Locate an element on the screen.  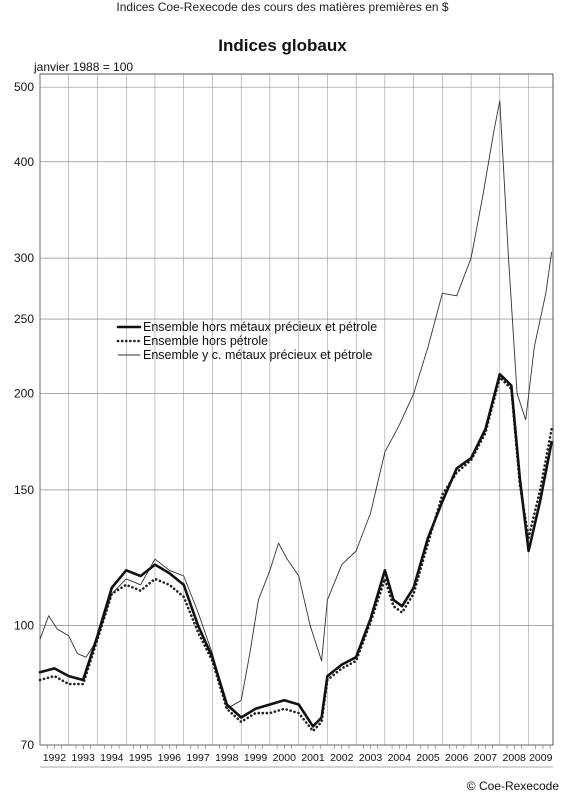
x-tick-label: 1998 is located at coordinates (227, 758).